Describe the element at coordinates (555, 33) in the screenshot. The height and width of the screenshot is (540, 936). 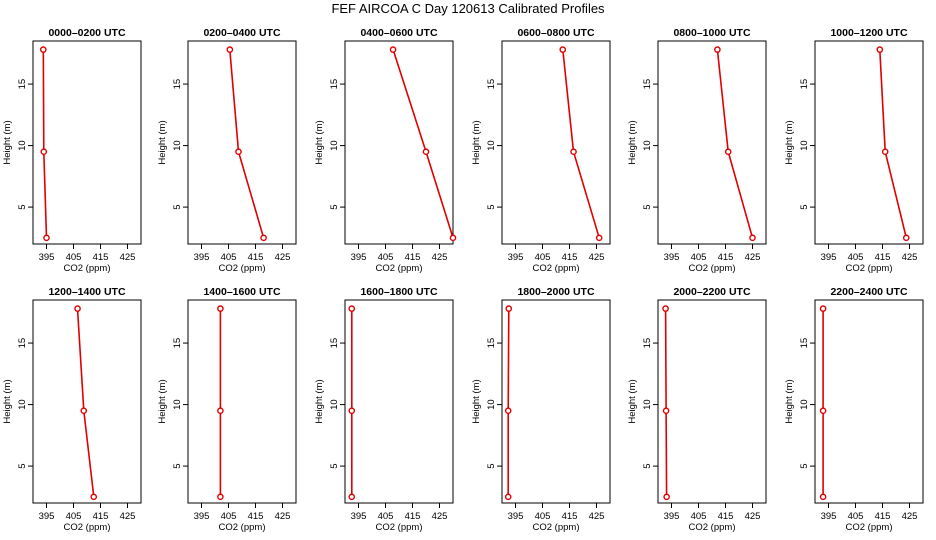
I see `panel-title: 0600–0800 UTC` at that location.